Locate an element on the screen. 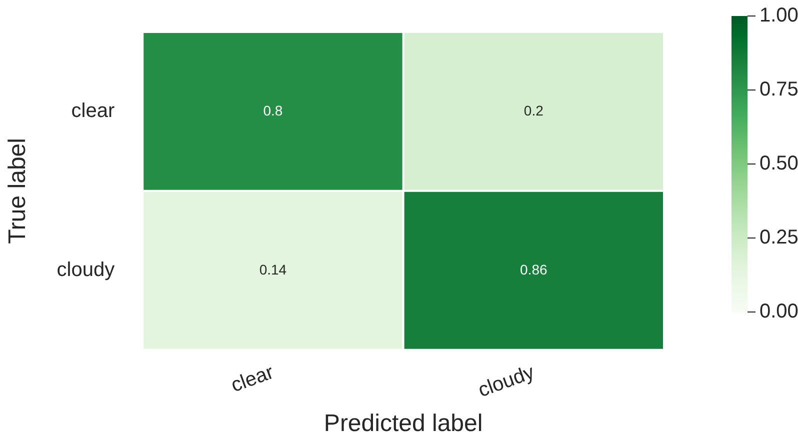 Image resolution: width=798 pixels, height=443 pixels. color-bar-label: 0.25 is located at coordinates (779, 237).